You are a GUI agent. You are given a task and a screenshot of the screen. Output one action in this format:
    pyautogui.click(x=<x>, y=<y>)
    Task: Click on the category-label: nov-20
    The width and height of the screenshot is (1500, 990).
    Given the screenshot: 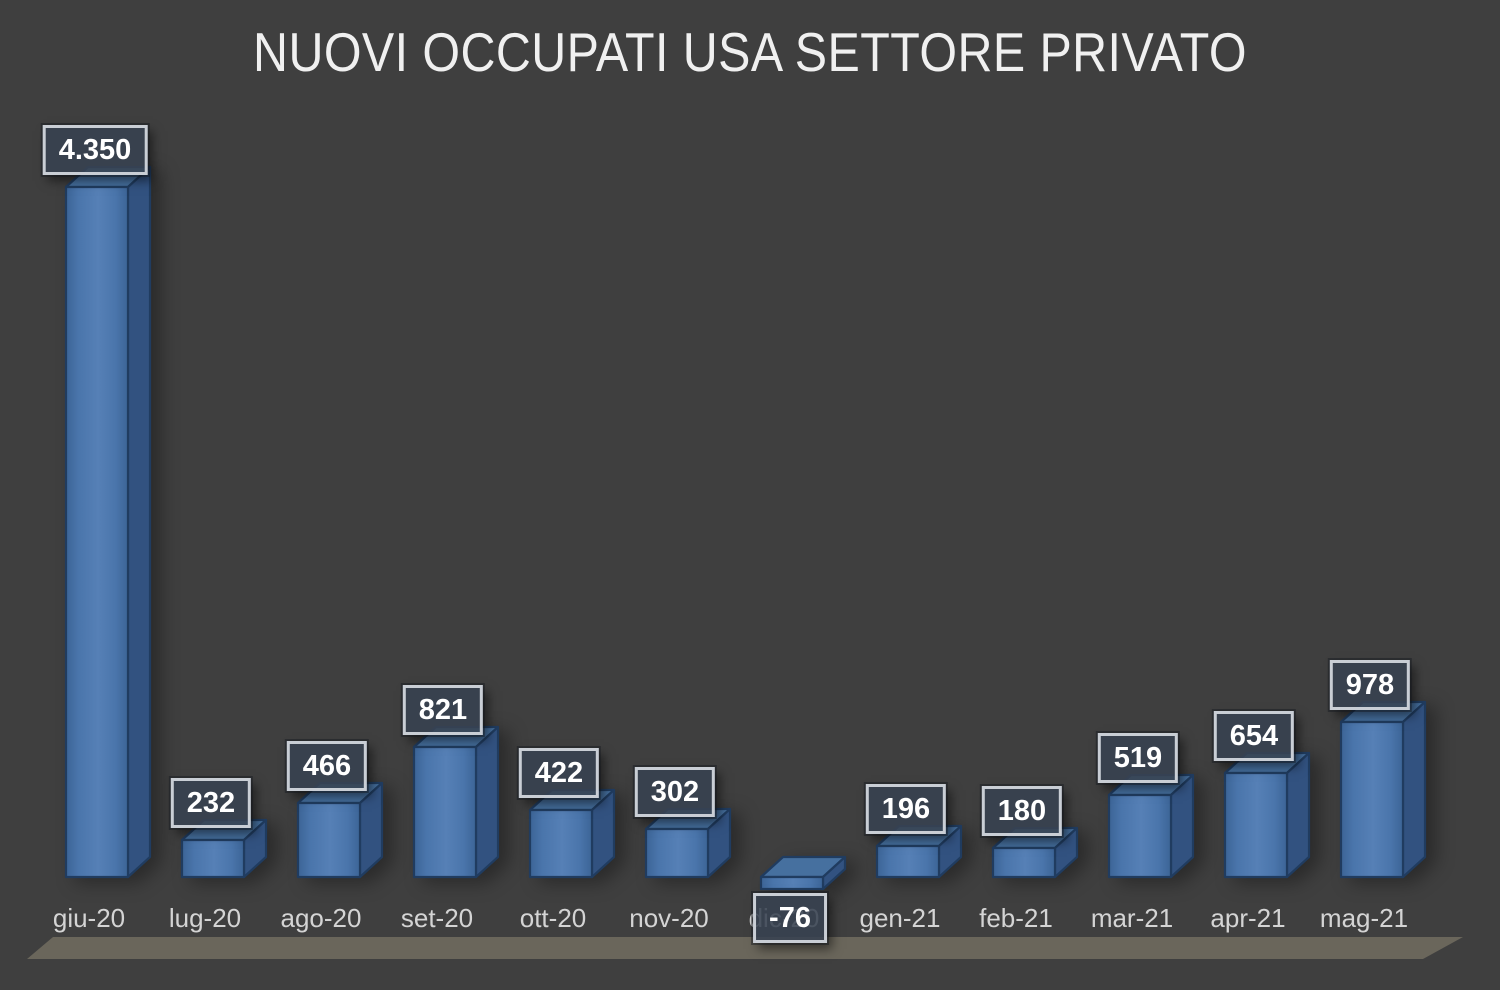 What is the action you would take?
    pyautogui.click(x=669, y=918)
    